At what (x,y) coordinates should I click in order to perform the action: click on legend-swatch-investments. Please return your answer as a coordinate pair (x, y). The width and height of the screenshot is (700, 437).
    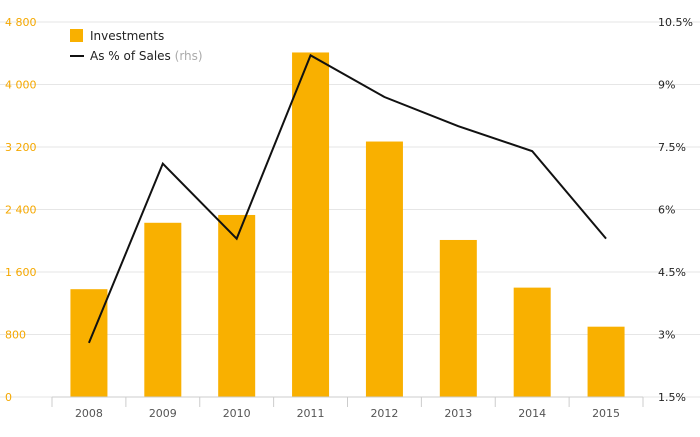
    Looking at the image, I should click on (76, 35).